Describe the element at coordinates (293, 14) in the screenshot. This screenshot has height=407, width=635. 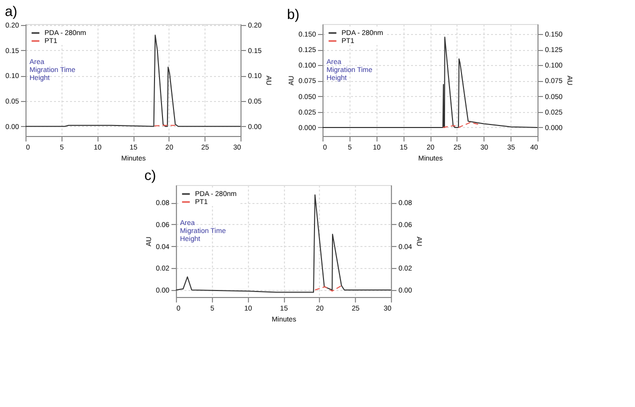
I see `chart-title: b)` at that location.